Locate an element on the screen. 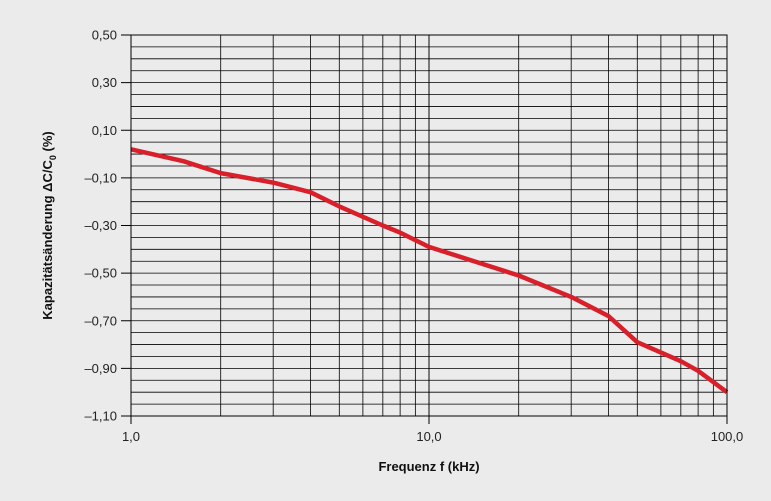 Image resolution: width=771 pixels, height=501 pixels. x-tick-label: 10,0 is located at coordinates (428, 436).